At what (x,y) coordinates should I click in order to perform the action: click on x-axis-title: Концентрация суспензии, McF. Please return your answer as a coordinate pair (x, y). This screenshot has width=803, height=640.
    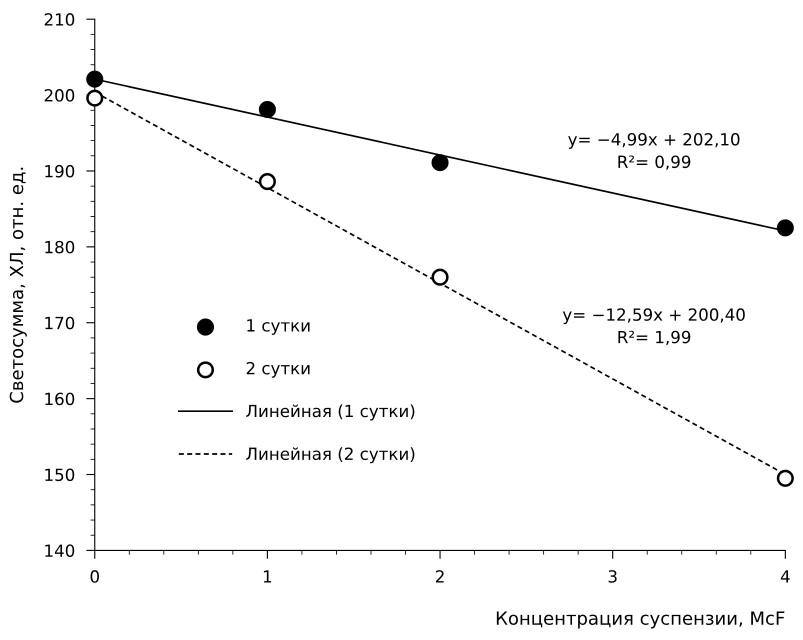
    Looking at the image, I should click on (640, 620).